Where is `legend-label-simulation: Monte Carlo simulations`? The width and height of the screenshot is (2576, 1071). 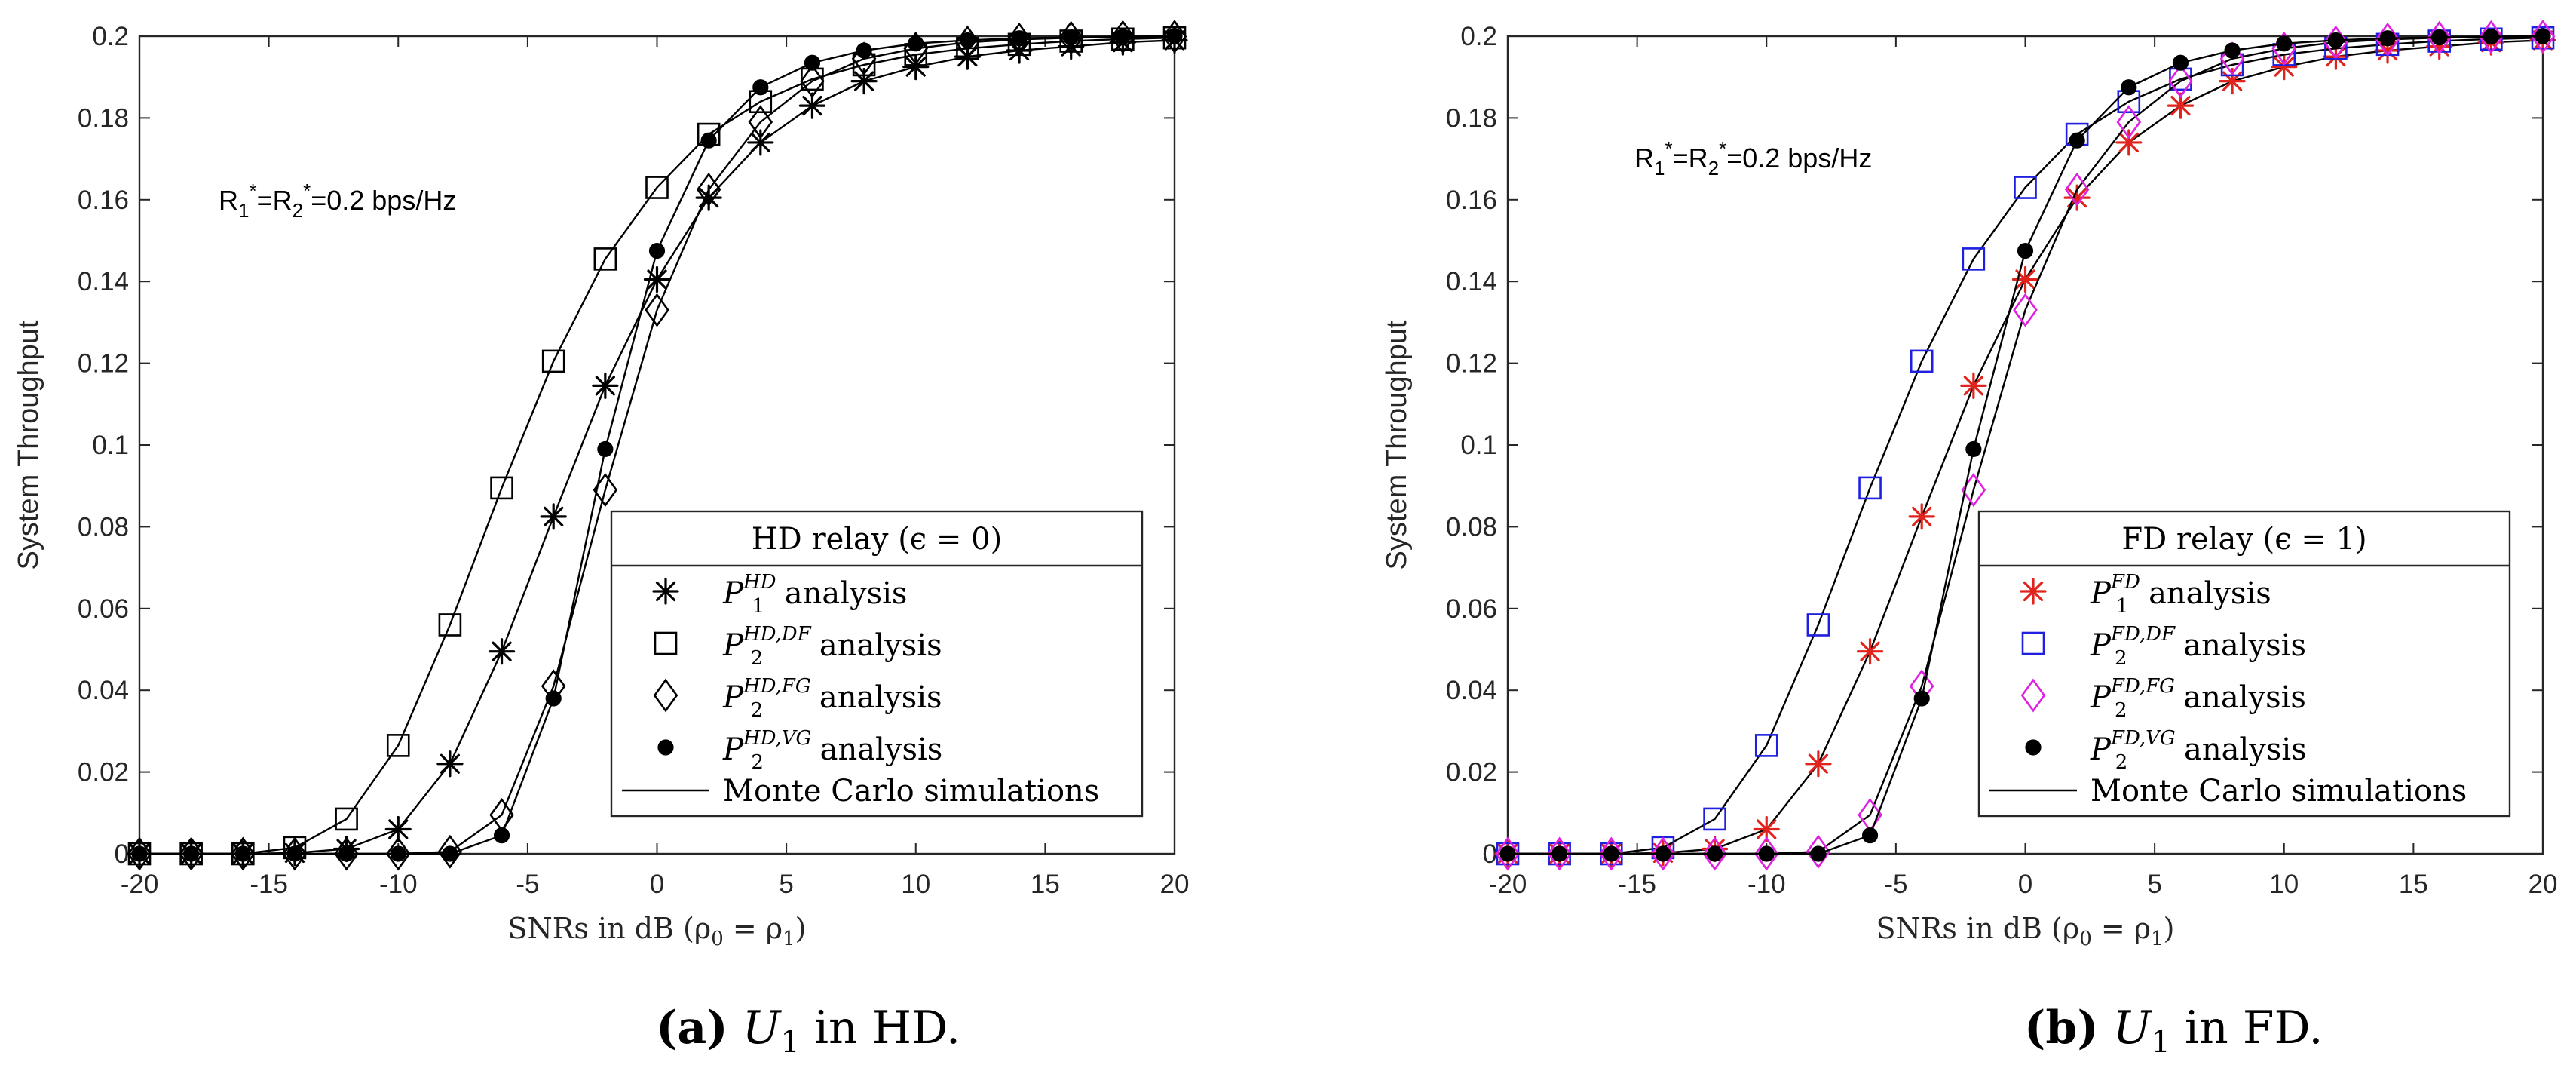
legend-label-simulation: Monte Carlo simulations is located at coordinates (2279, 791).